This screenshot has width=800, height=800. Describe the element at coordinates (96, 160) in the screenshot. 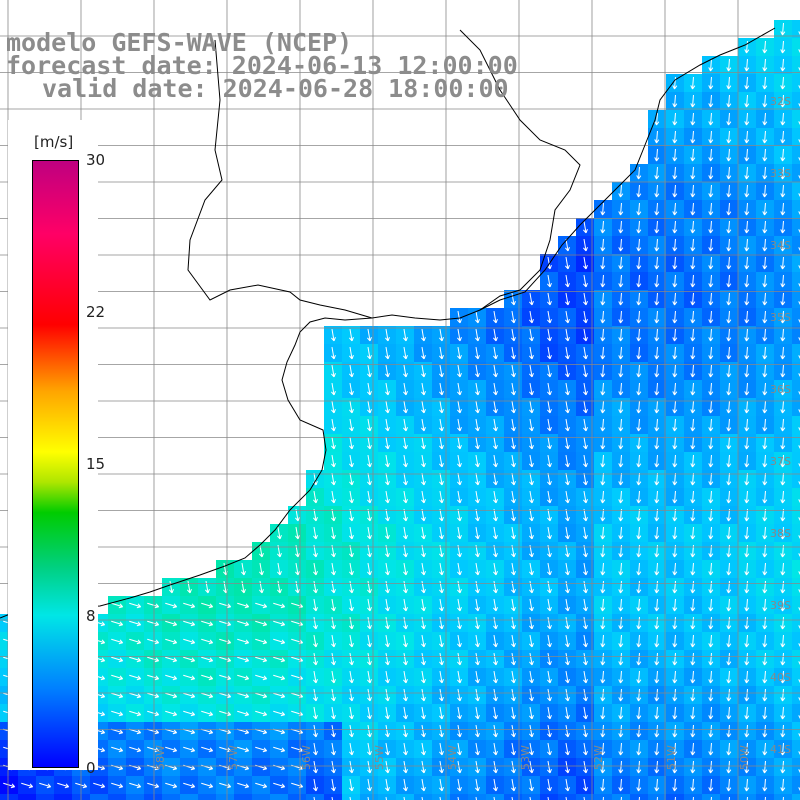

I see `colorbar-tick-30: 30` at that location.